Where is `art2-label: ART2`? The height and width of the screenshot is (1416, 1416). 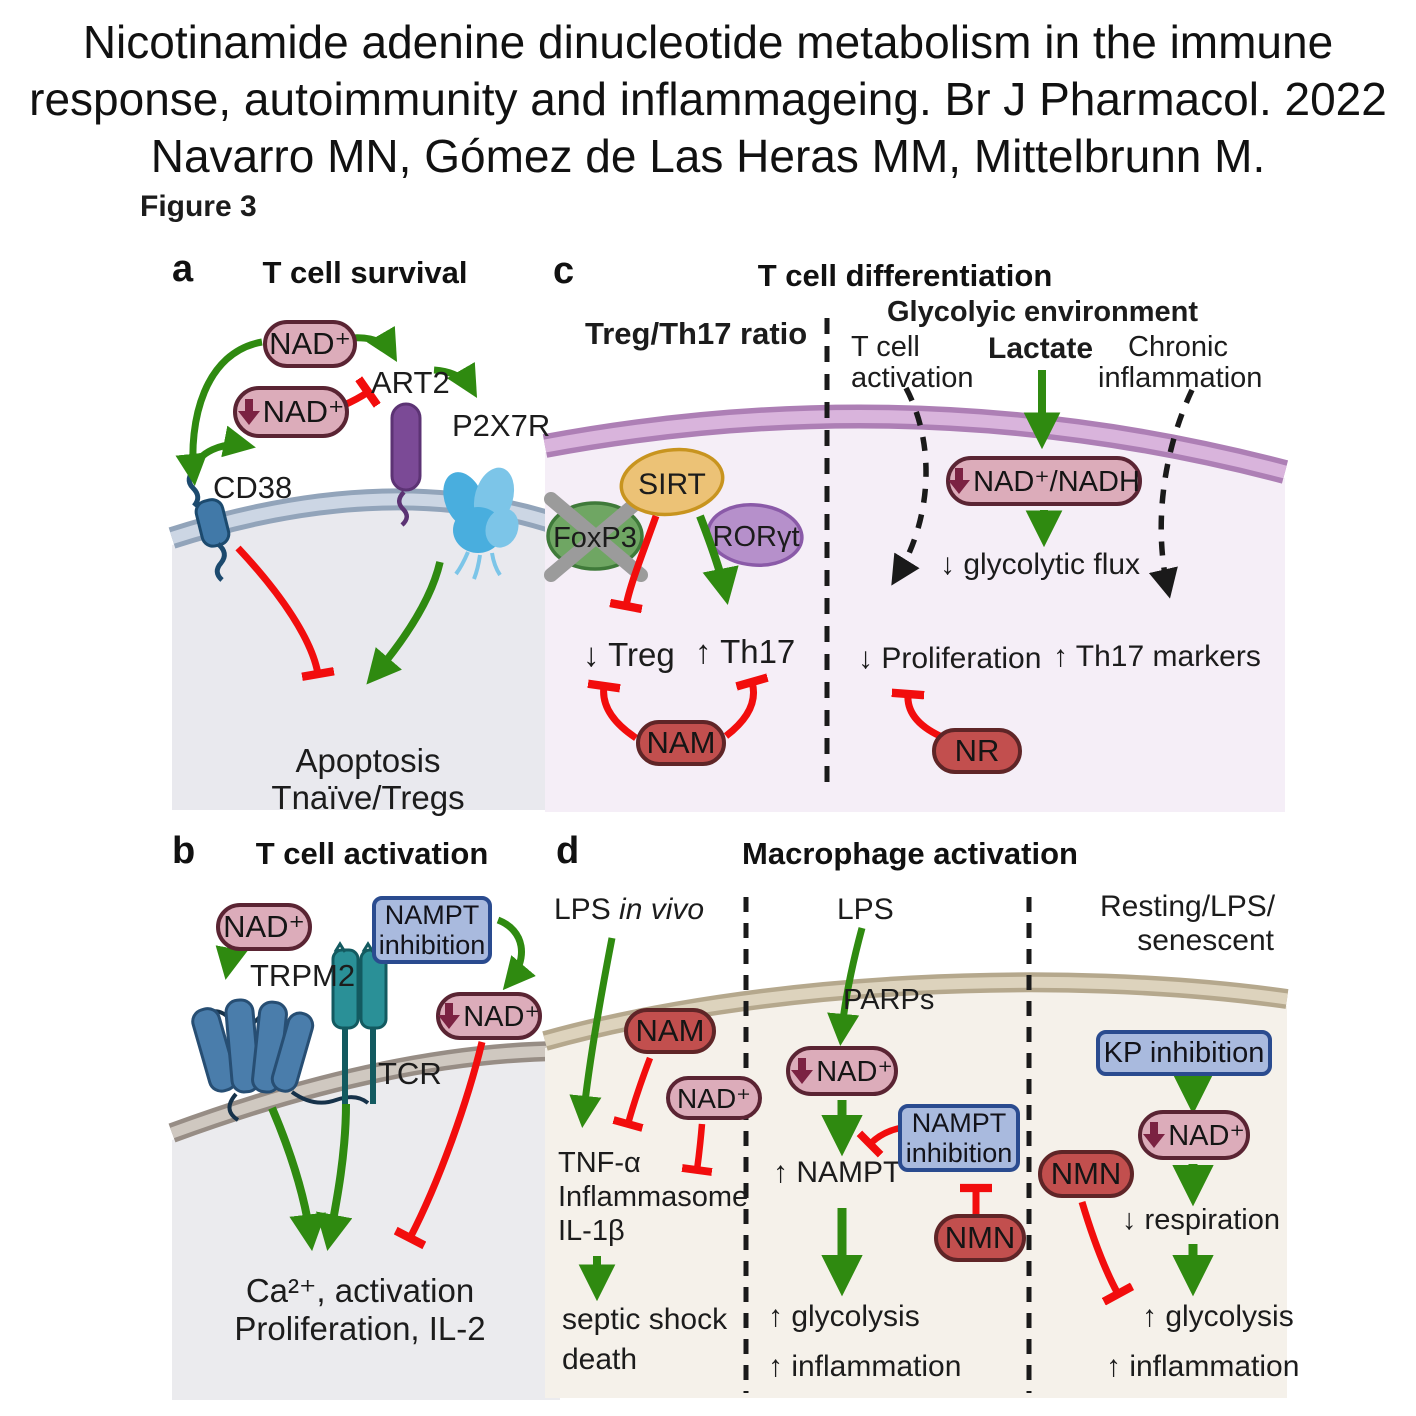
art2-label: ART2 is located at coordinates (410, 382).